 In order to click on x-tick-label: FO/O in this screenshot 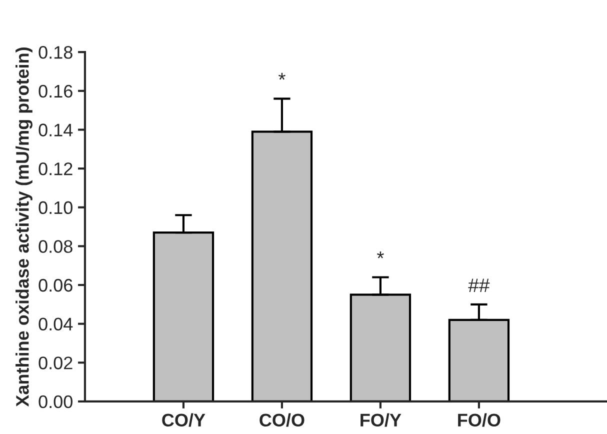, I will do `click(479, 420)`.